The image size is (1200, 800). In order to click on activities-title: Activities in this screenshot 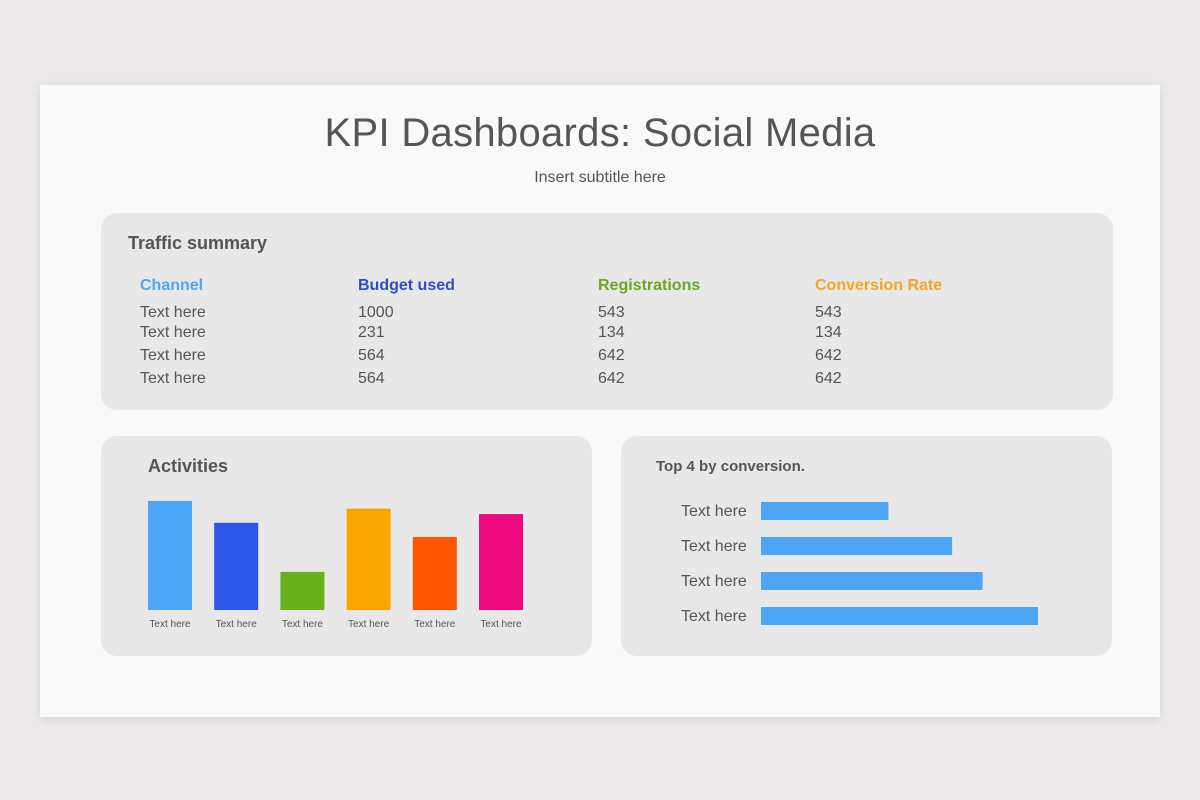, I will do `click(188, 466)`.